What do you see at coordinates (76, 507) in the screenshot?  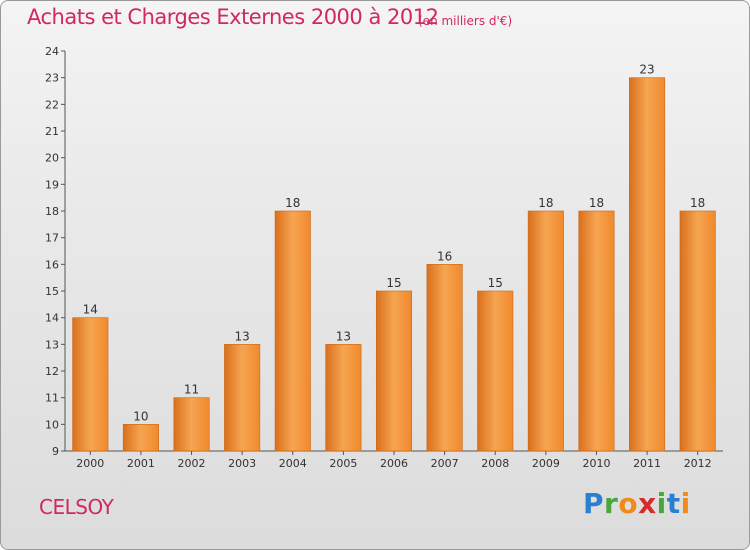 I see `commune-name: CELSOY` at bounding box center [76, 507].